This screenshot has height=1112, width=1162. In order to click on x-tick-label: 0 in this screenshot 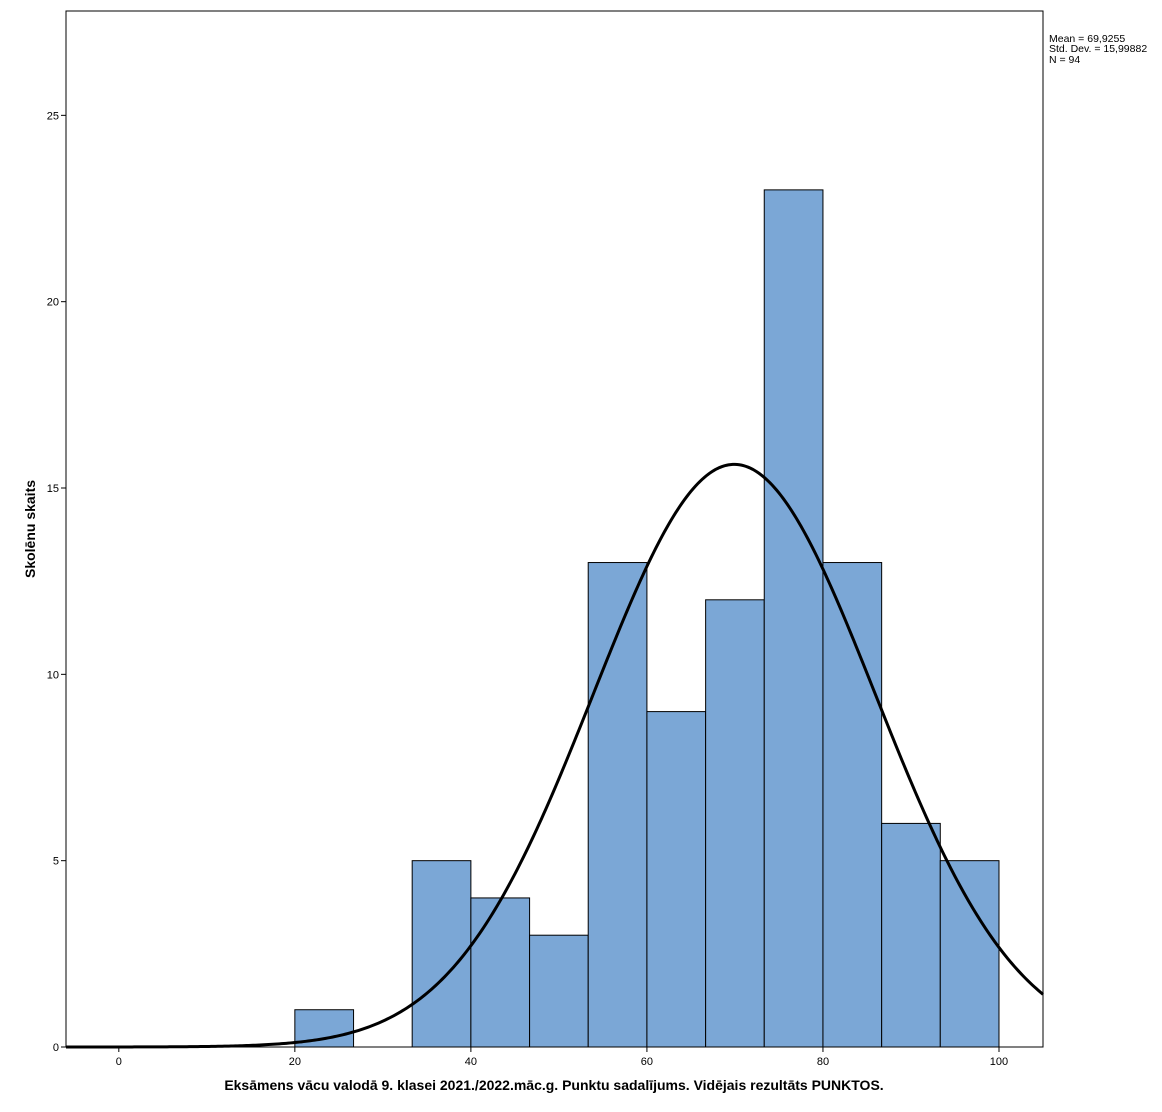, I will do `click(119, 1062)`.